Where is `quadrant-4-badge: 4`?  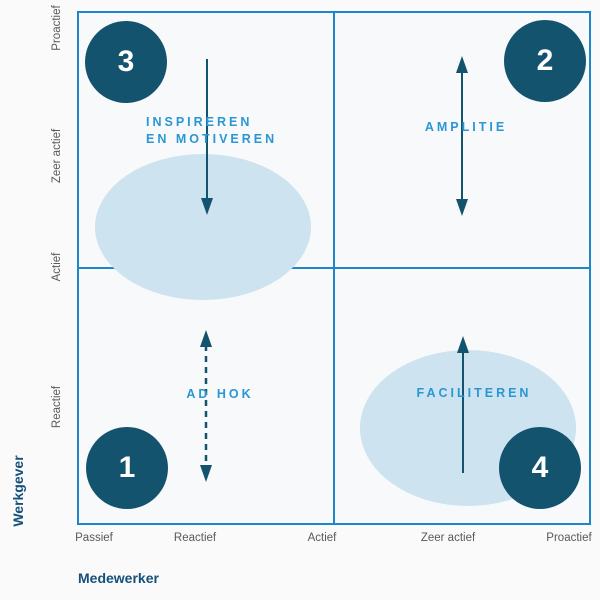 quadrant-4-badge: 4 is located at coordinates (540, 468).